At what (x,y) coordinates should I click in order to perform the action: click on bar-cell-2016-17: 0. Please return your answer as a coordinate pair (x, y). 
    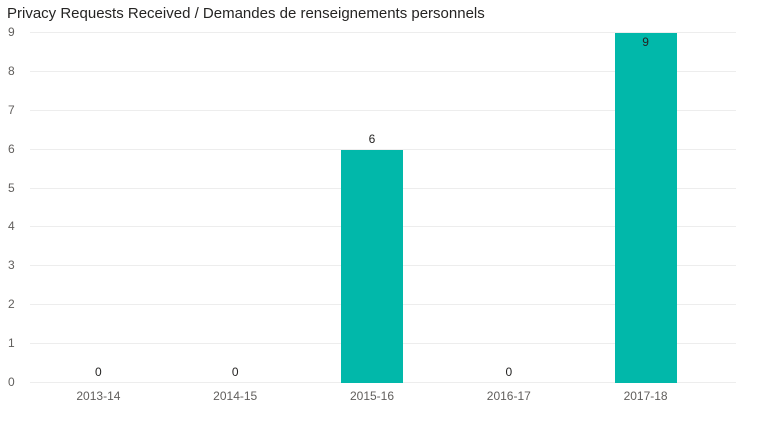
    Looking at the image, I should click on (508, 208).